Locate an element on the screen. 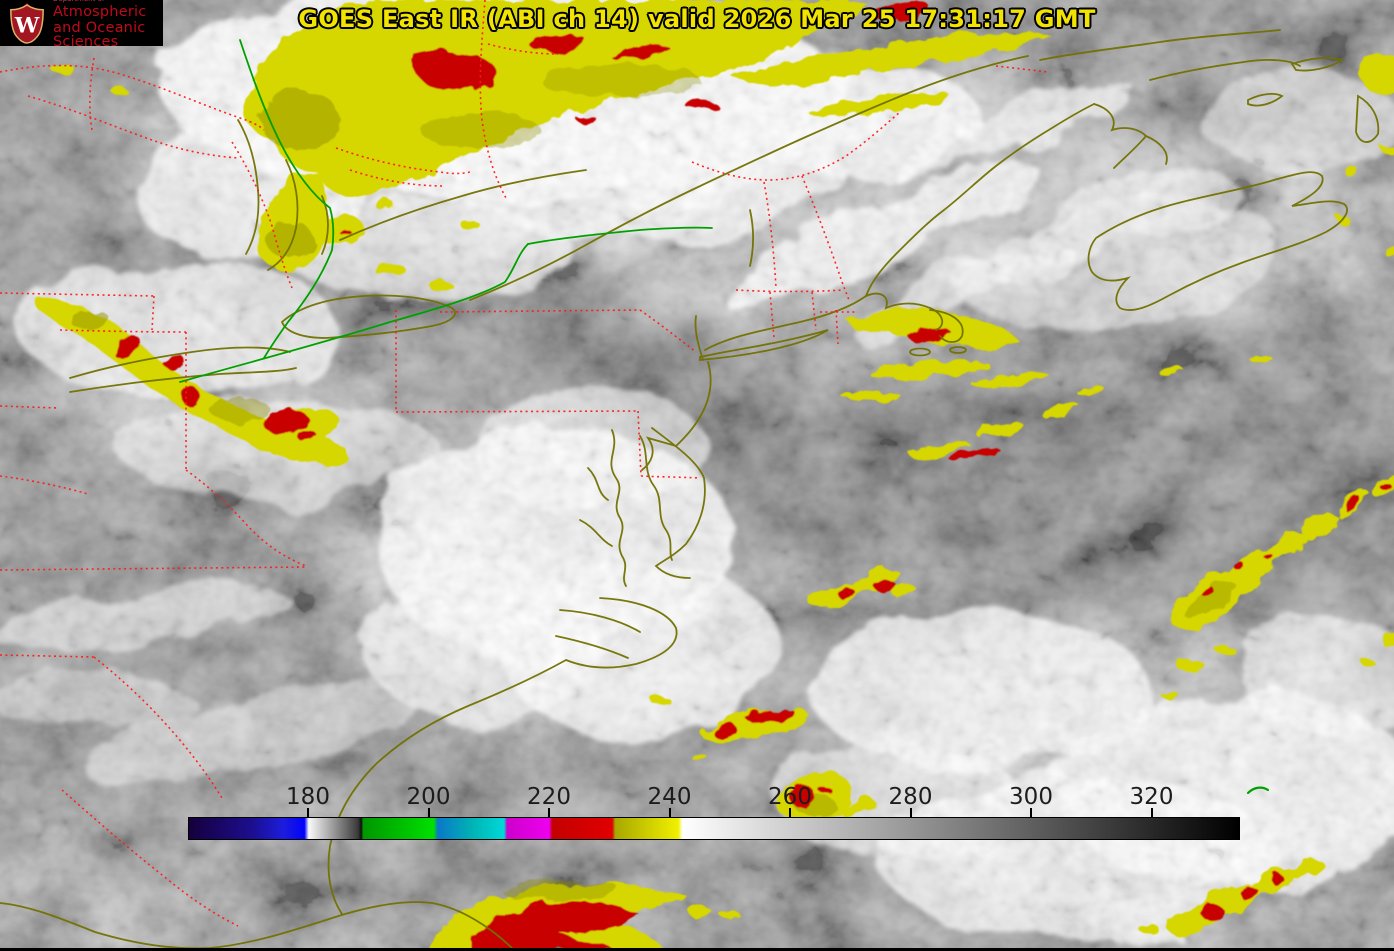  colorbar-tick-label: 220 is located at coordinates (549, 797).